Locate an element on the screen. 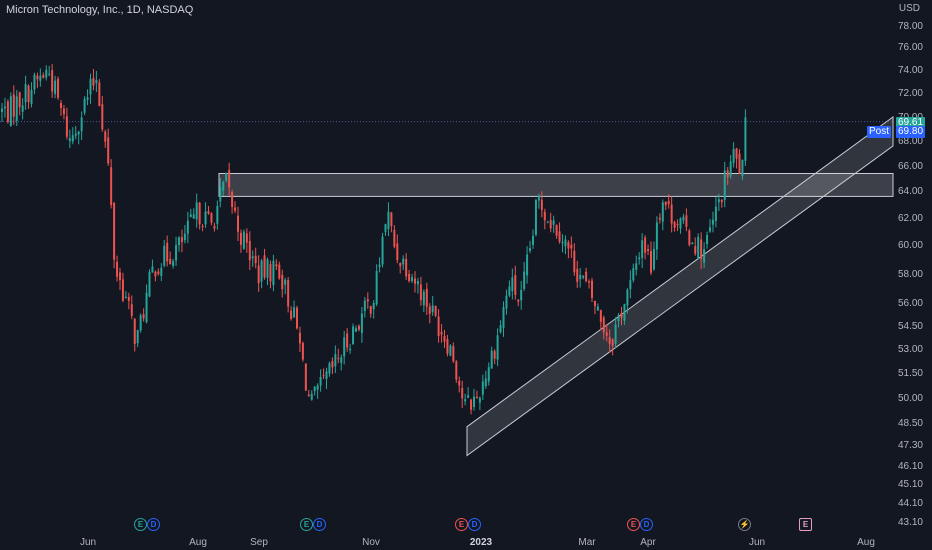 The height and width of the screenshot is (550, 932). y-tick-label: 51.50 is located at coordinates (910, 373).